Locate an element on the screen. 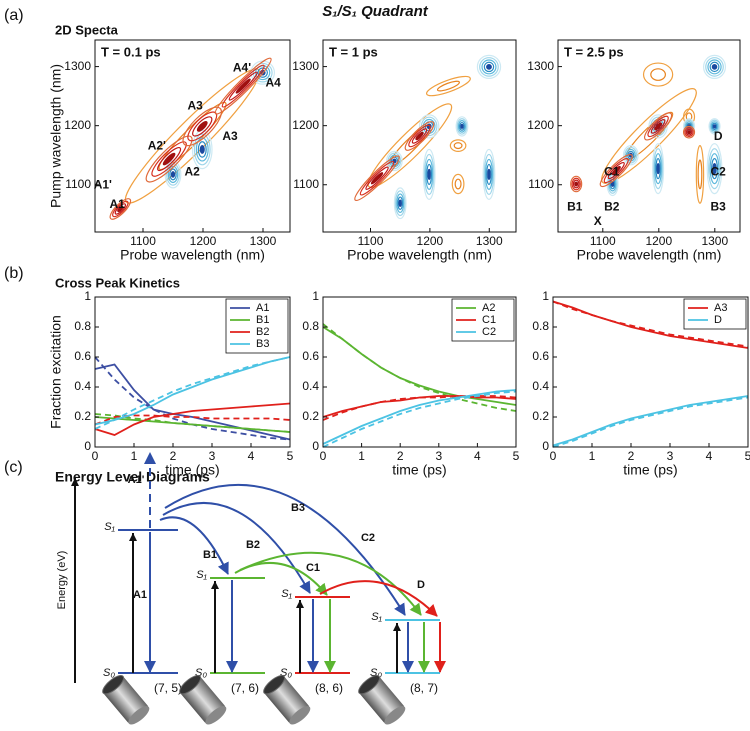 This screenshot has width=750, height=731. transfer-label: C2 is located at coordinates (368, 538).